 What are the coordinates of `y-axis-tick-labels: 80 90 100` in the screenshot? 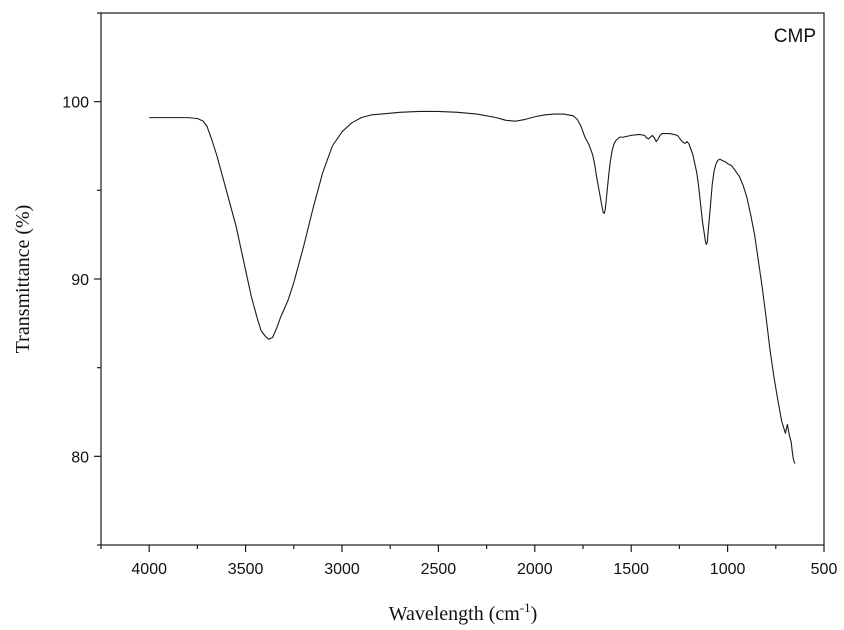 It's located at (75, 281).